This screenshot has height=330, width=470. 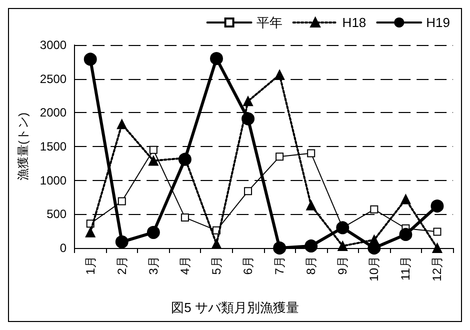 What do you see at coordinates (269, 22) in the screenshot?
I see `legend-label: 平年` at bounding box center [269, 22].